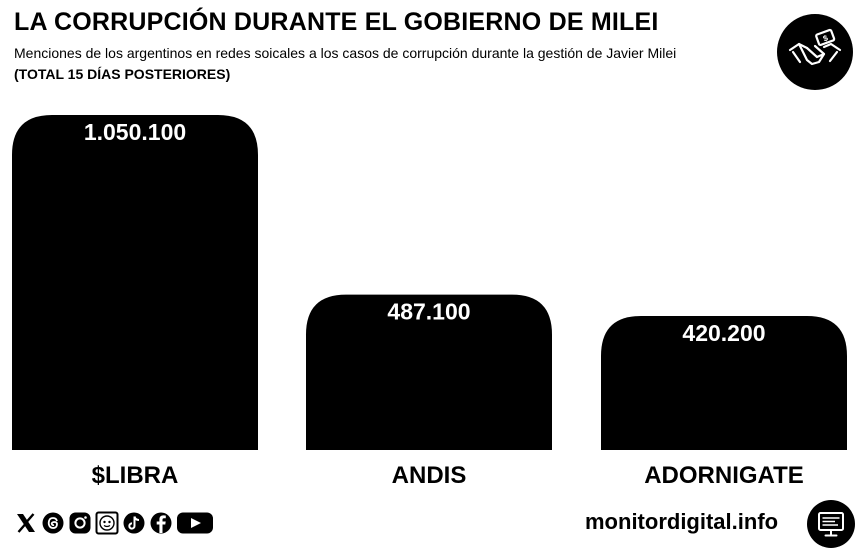 The width and height of the screenshot is (862, 555). Describe the element at coordinates (428, 312) in the screenshot. I see `data-label: 487.100` at that location.